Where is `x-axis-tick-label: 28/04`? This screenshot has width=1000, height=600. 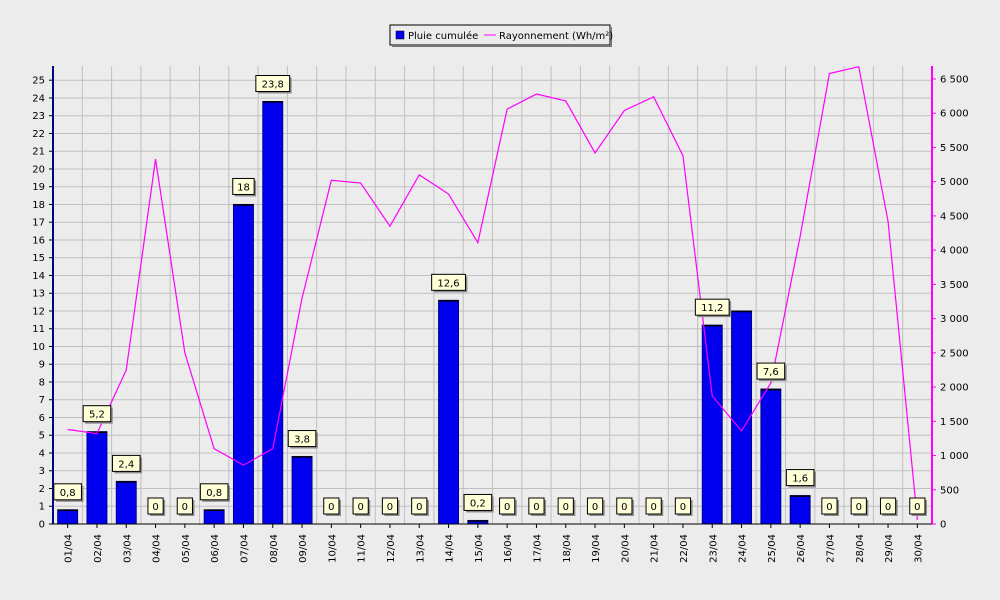
x-axis-tick-label: 28/04 is located at coordinates (860, 548).